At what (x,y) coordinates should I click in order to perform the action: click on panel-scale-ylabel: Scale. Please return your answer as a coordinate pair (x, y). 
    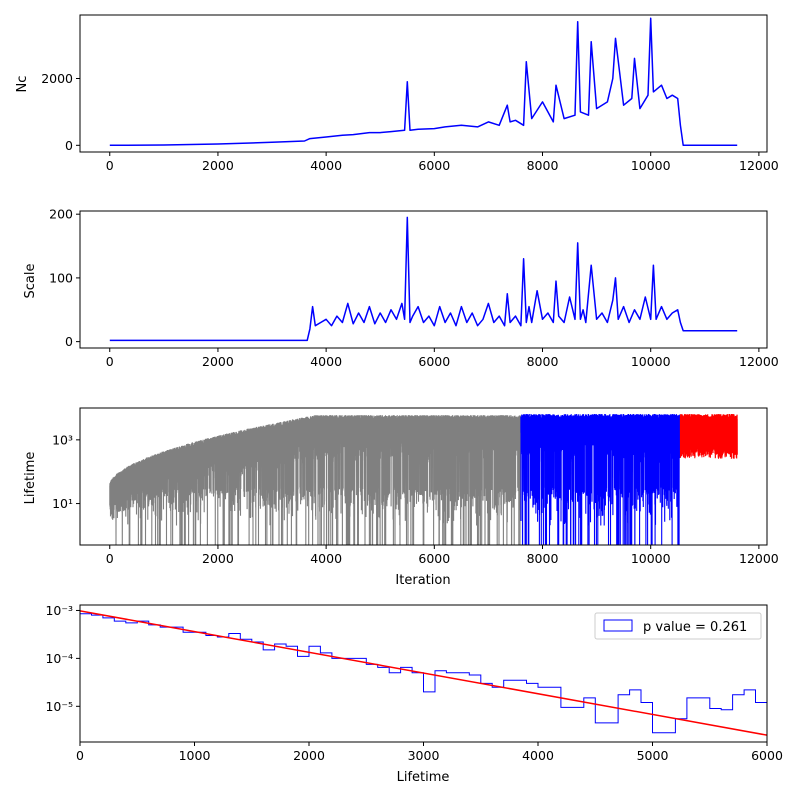
    Looking at the image, I should click on (30, 281).